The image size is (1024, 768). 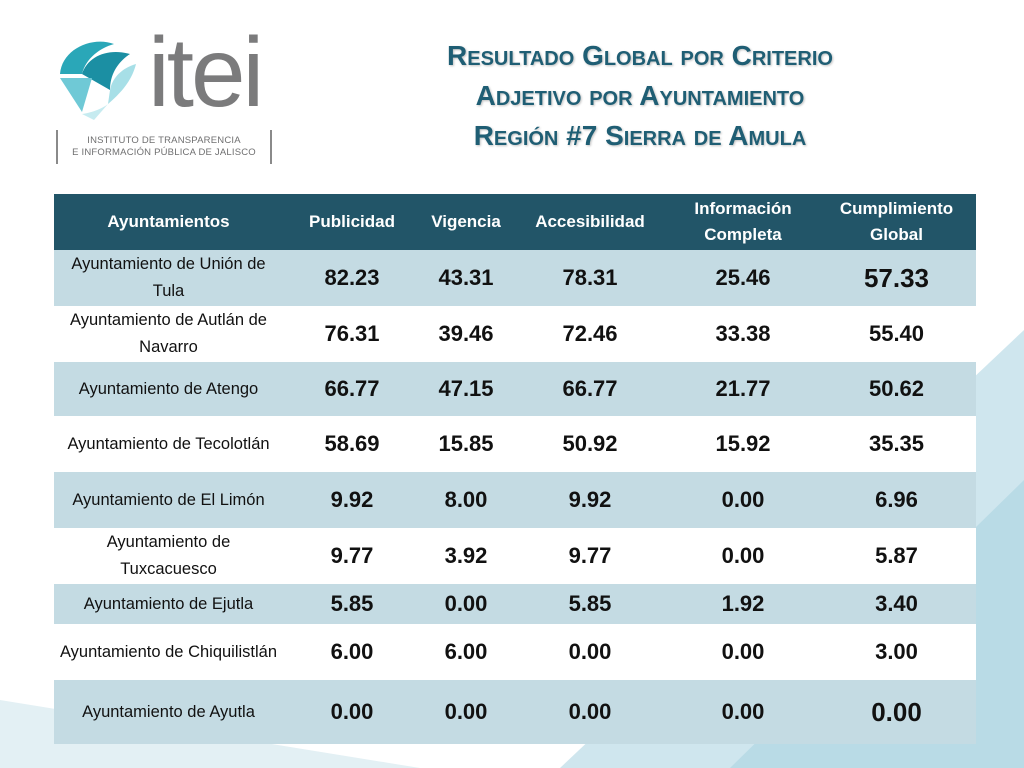 I want to click on row-name: Ayuntamiento de El Limón, so click(x=168, y=500).